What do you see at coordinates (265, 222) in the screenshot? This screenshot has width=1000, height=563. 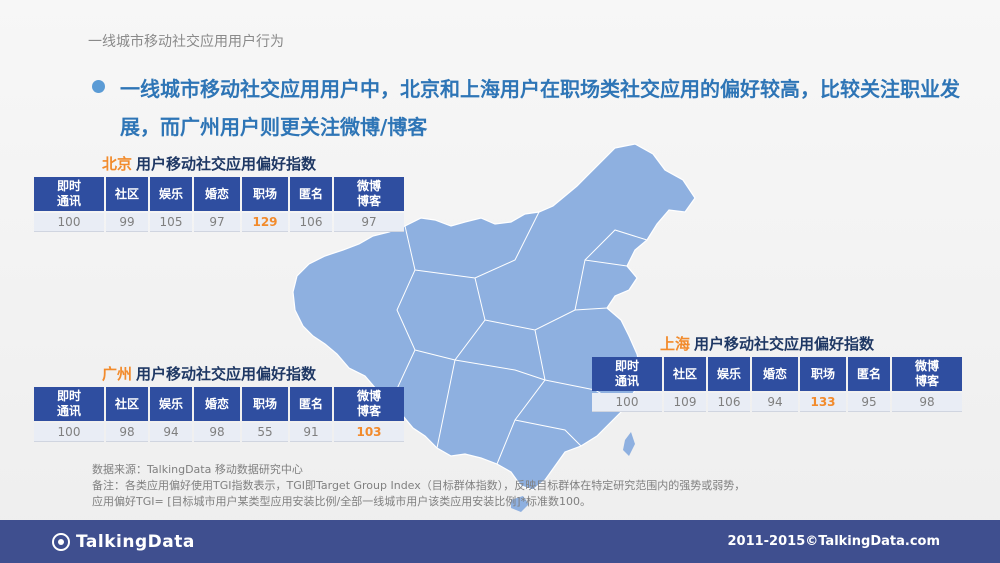 I see `table-cell-highlight: 129` at bounding box center [265, 222].